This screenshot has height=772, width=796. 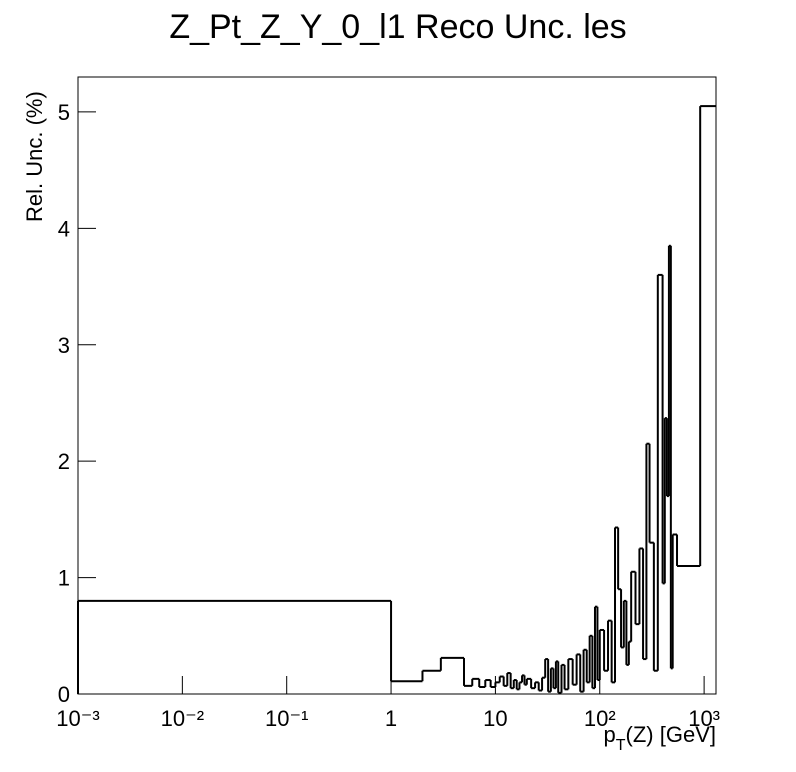 What do you see at coordinates (34, 156) in the screenshot?
I see `y-axis-label: Rel. Unc. (%)` at bounding box center [34, 156].